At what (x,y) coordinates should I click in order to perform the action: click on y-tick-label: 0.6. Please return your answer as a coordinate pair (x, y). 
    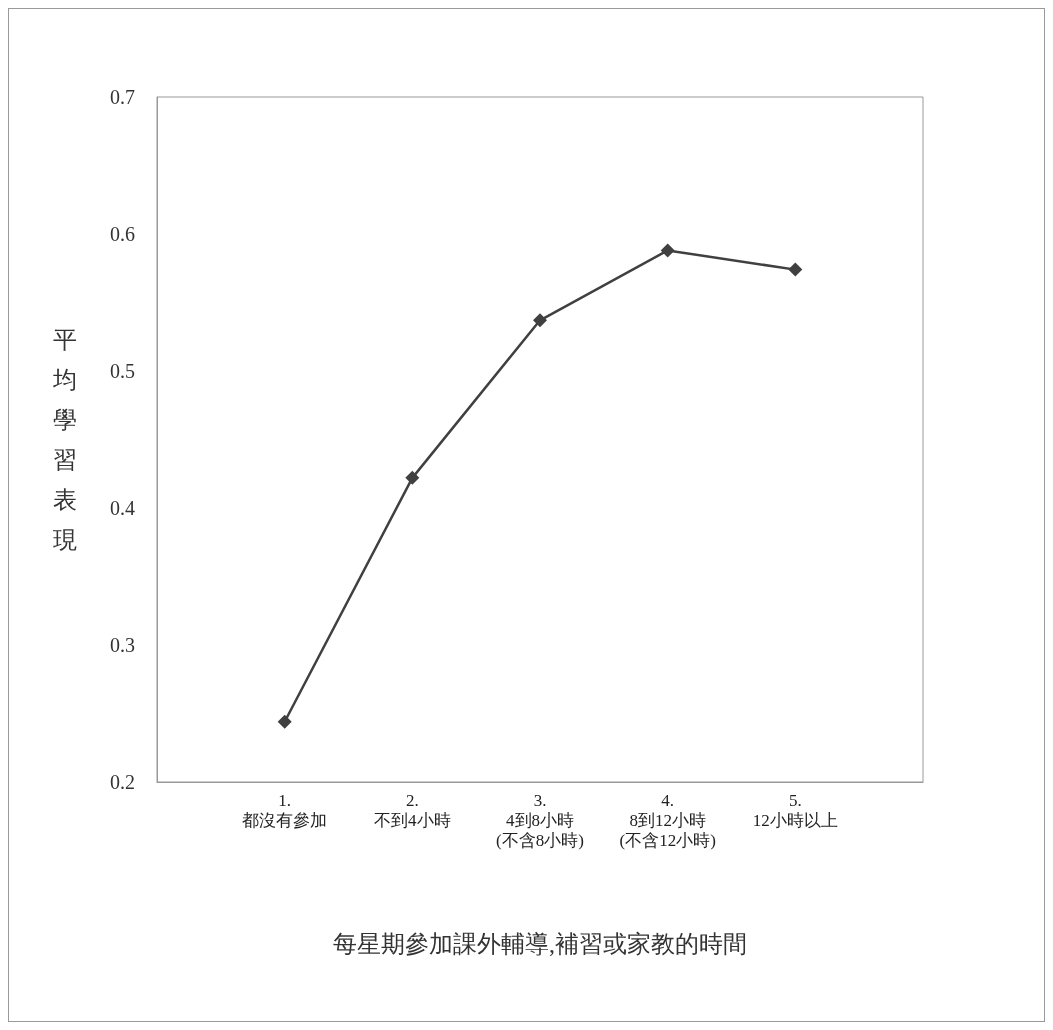
    Looking at the image, I should click on (122, 234).